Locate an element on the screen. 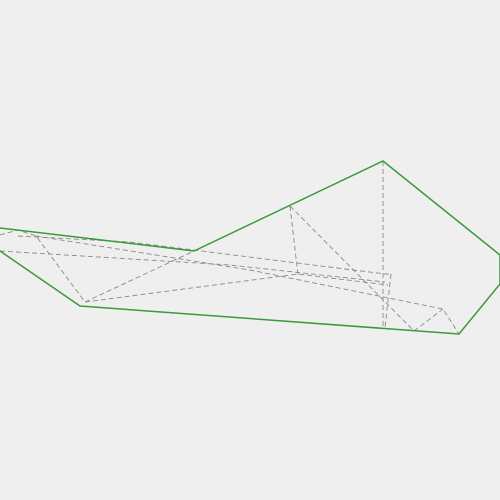  fold-line-top-span is located at coordinates (203, 255).